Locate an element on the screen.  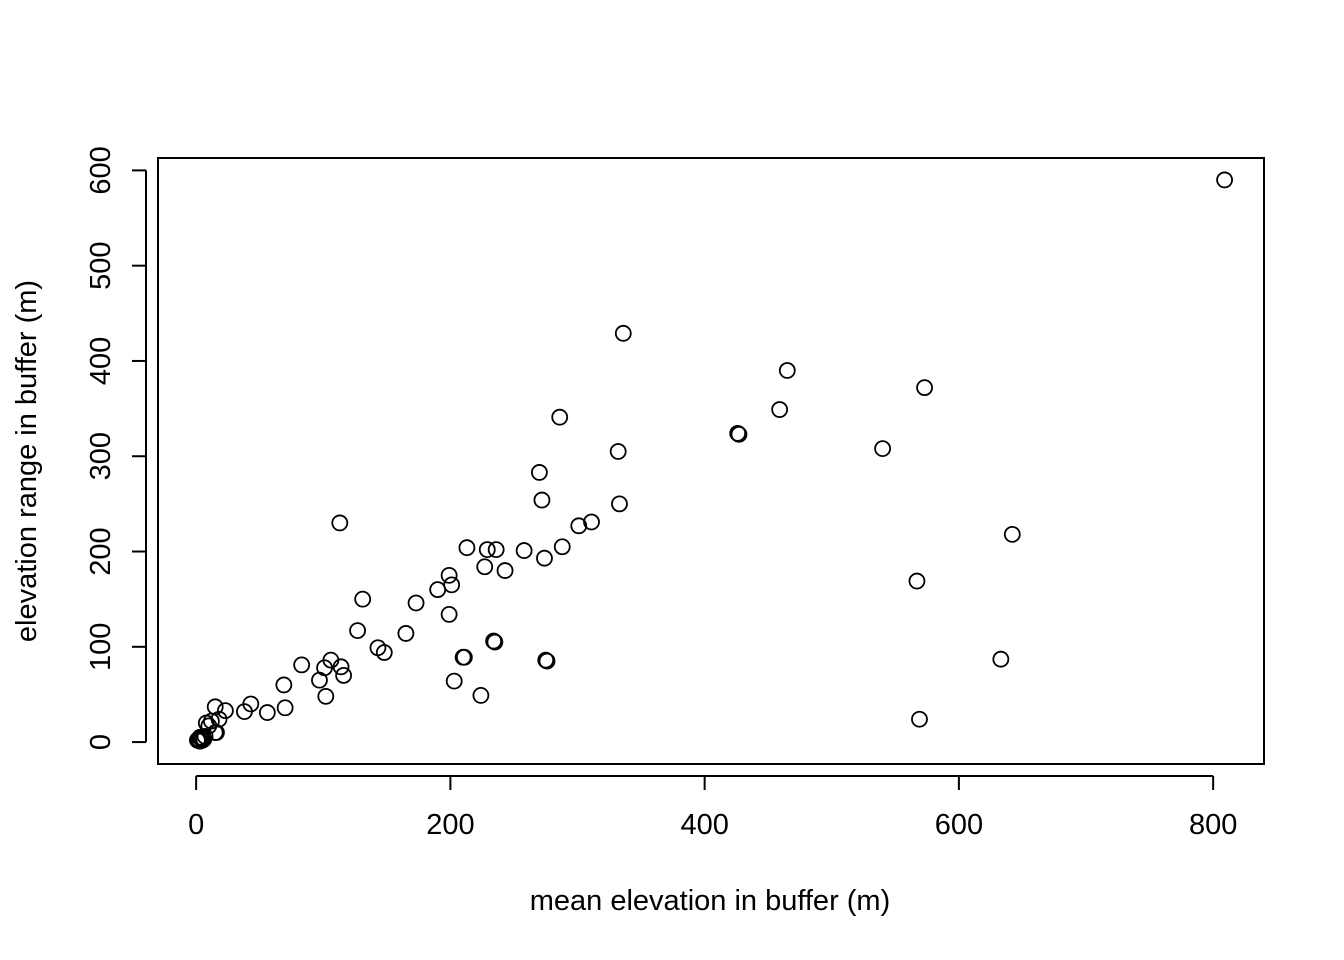
x-tick-label: 400 is located at coordinates (704, 825).